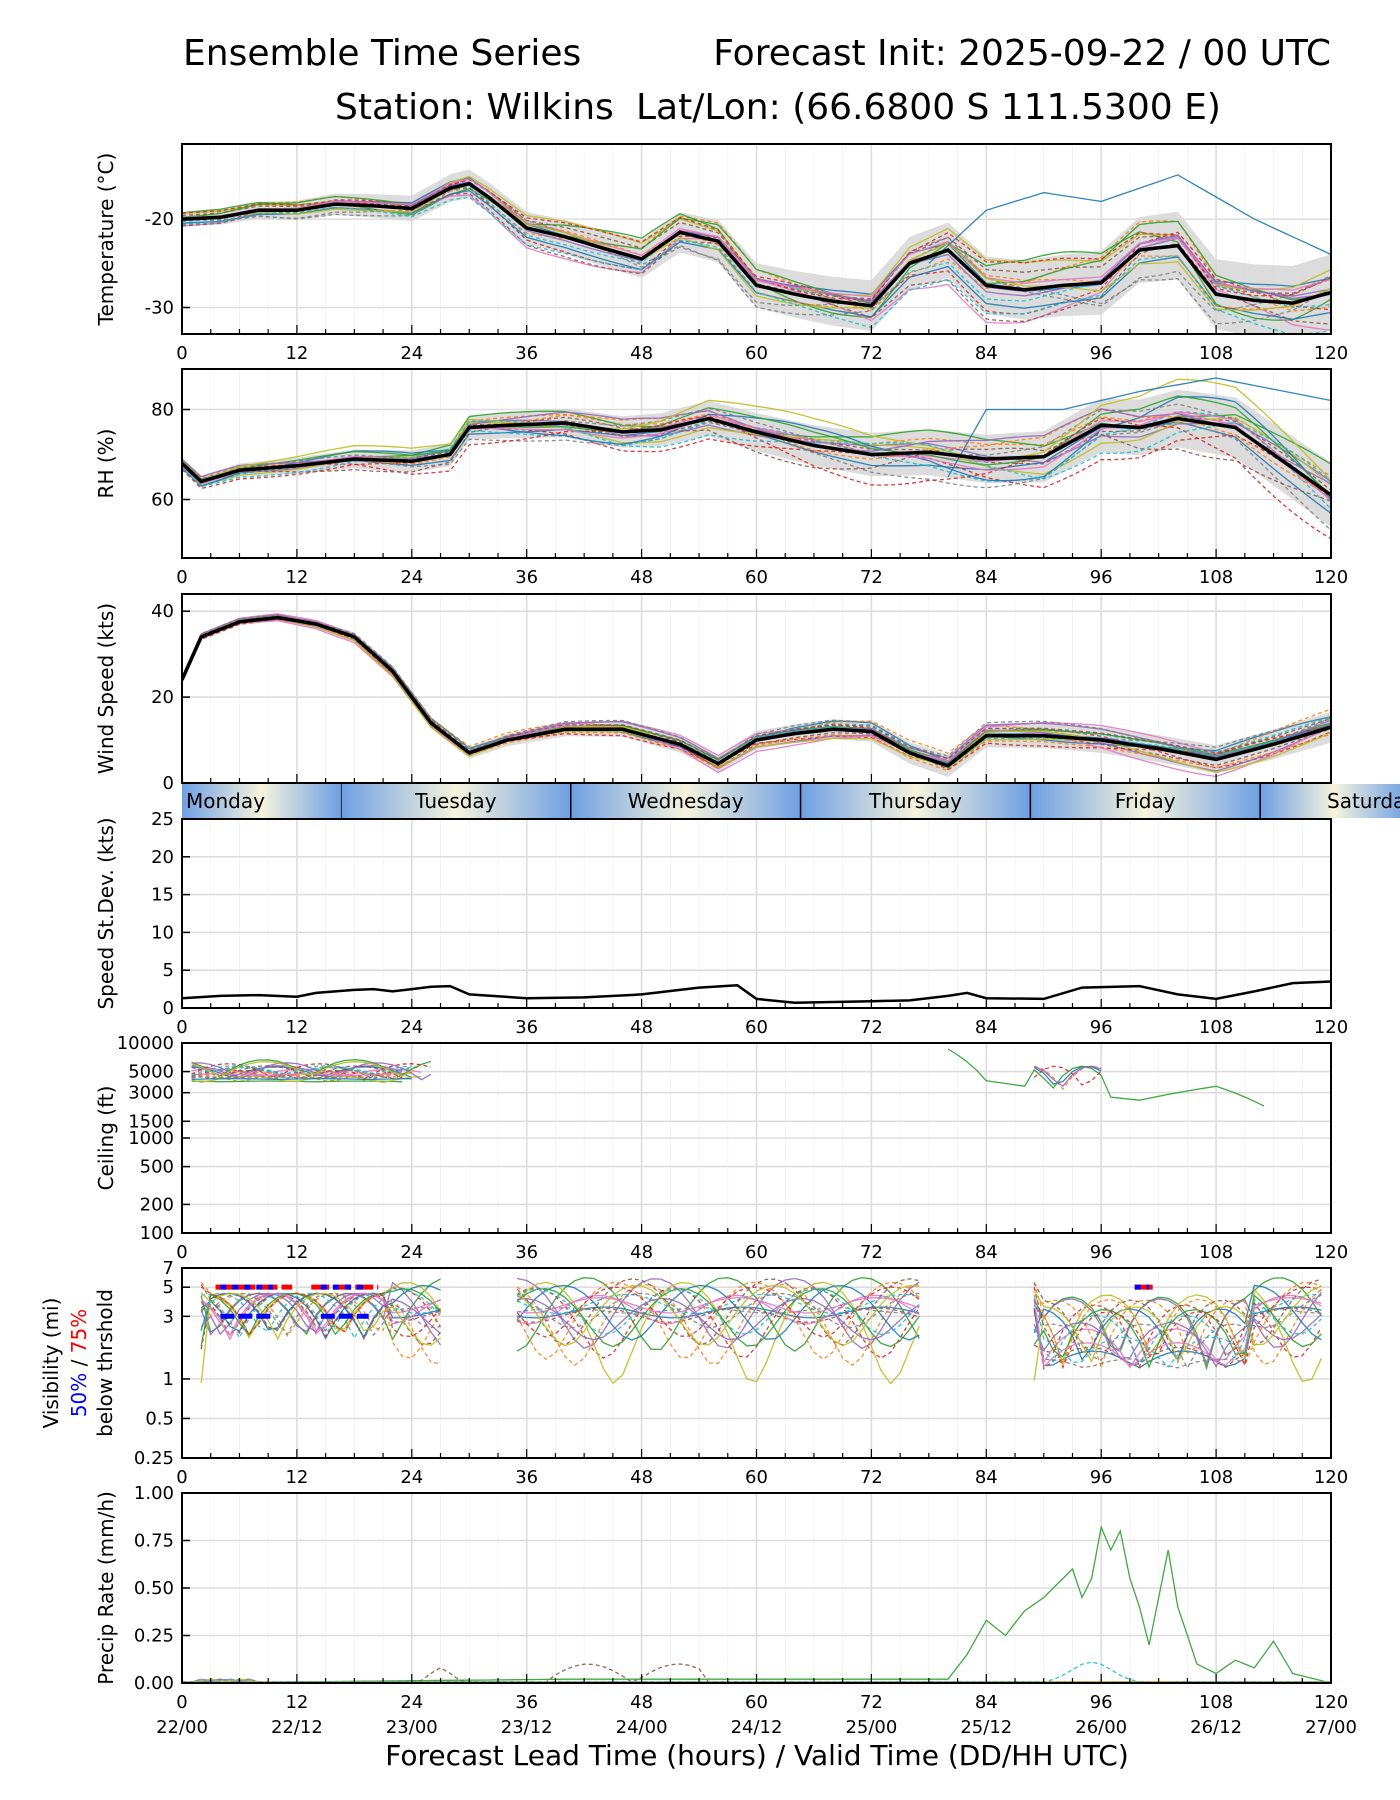 This screenshot has width=1400, height=1800. What do you see at coordinates (871, 577) in the screenshot?
I see `xtick-label-rh: 72` at bounding box center [871, 577].